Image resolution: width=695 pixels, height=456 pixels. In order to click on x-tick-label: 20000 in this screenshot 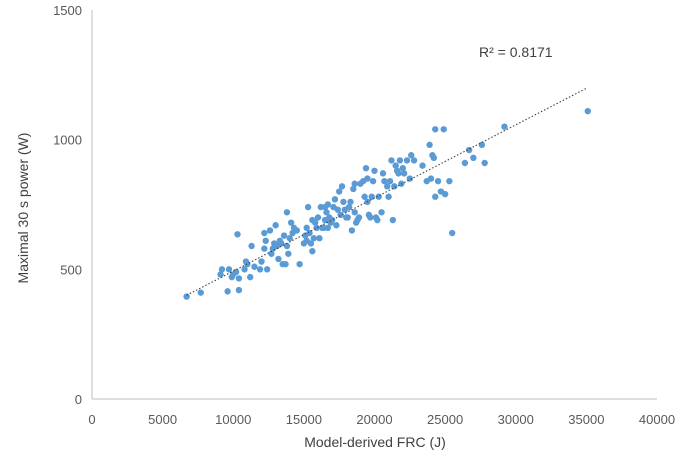, I will do `click(374, 419)`.